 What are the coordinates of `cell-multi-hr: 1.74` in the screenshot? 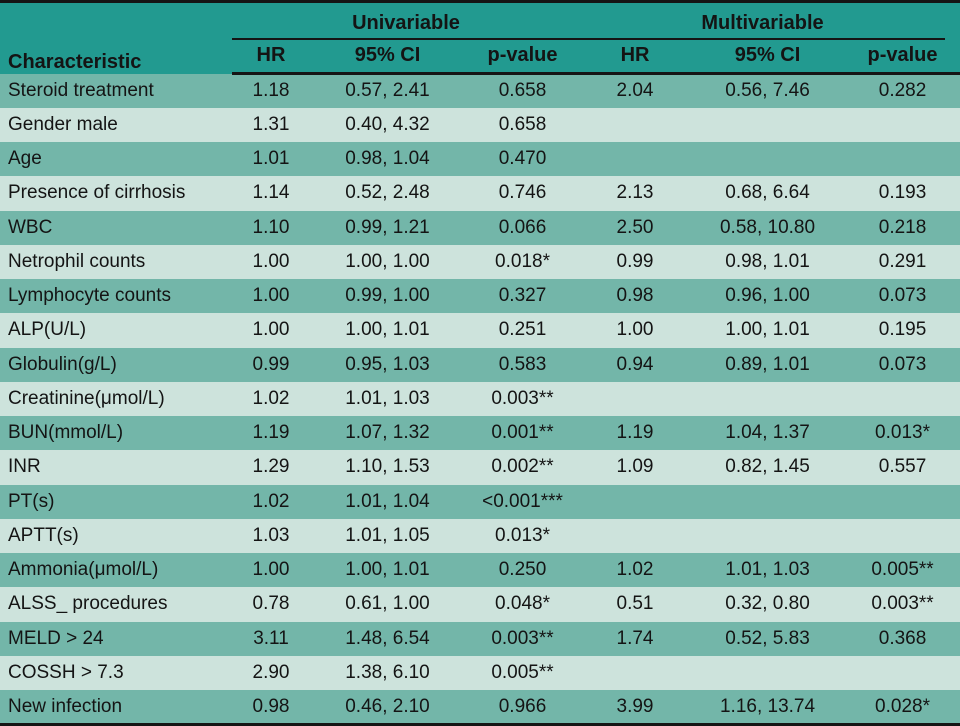 It's located at (635, 638).